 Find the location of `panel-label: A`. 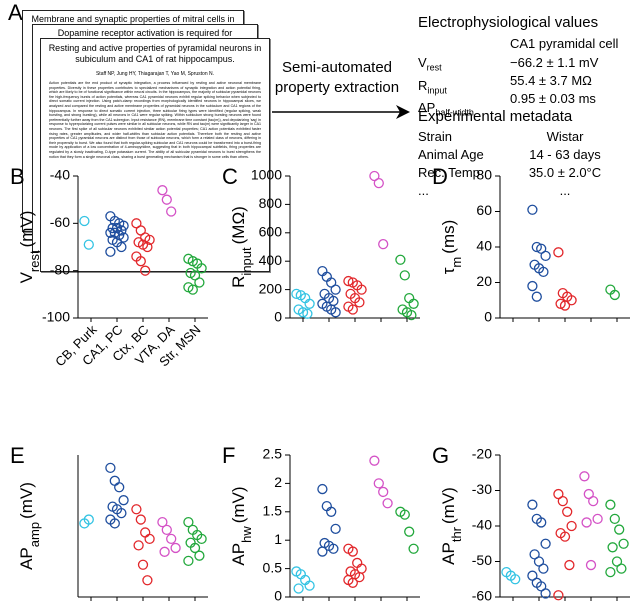

panel-label: A is located at coordinates (15, 12).